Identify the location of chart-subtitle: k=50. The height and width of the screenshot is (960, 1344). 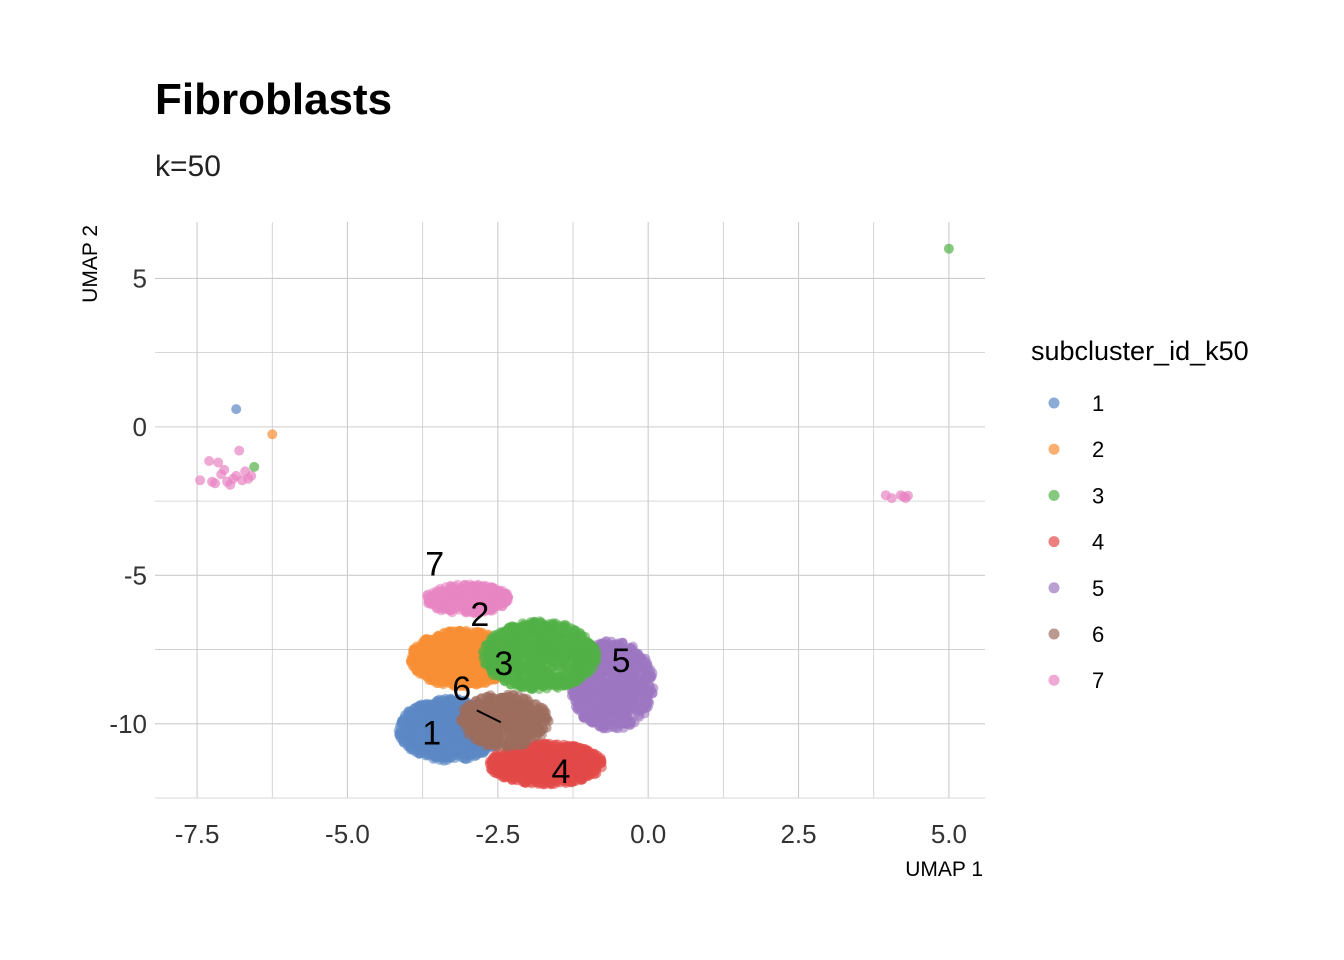
(188, 166).